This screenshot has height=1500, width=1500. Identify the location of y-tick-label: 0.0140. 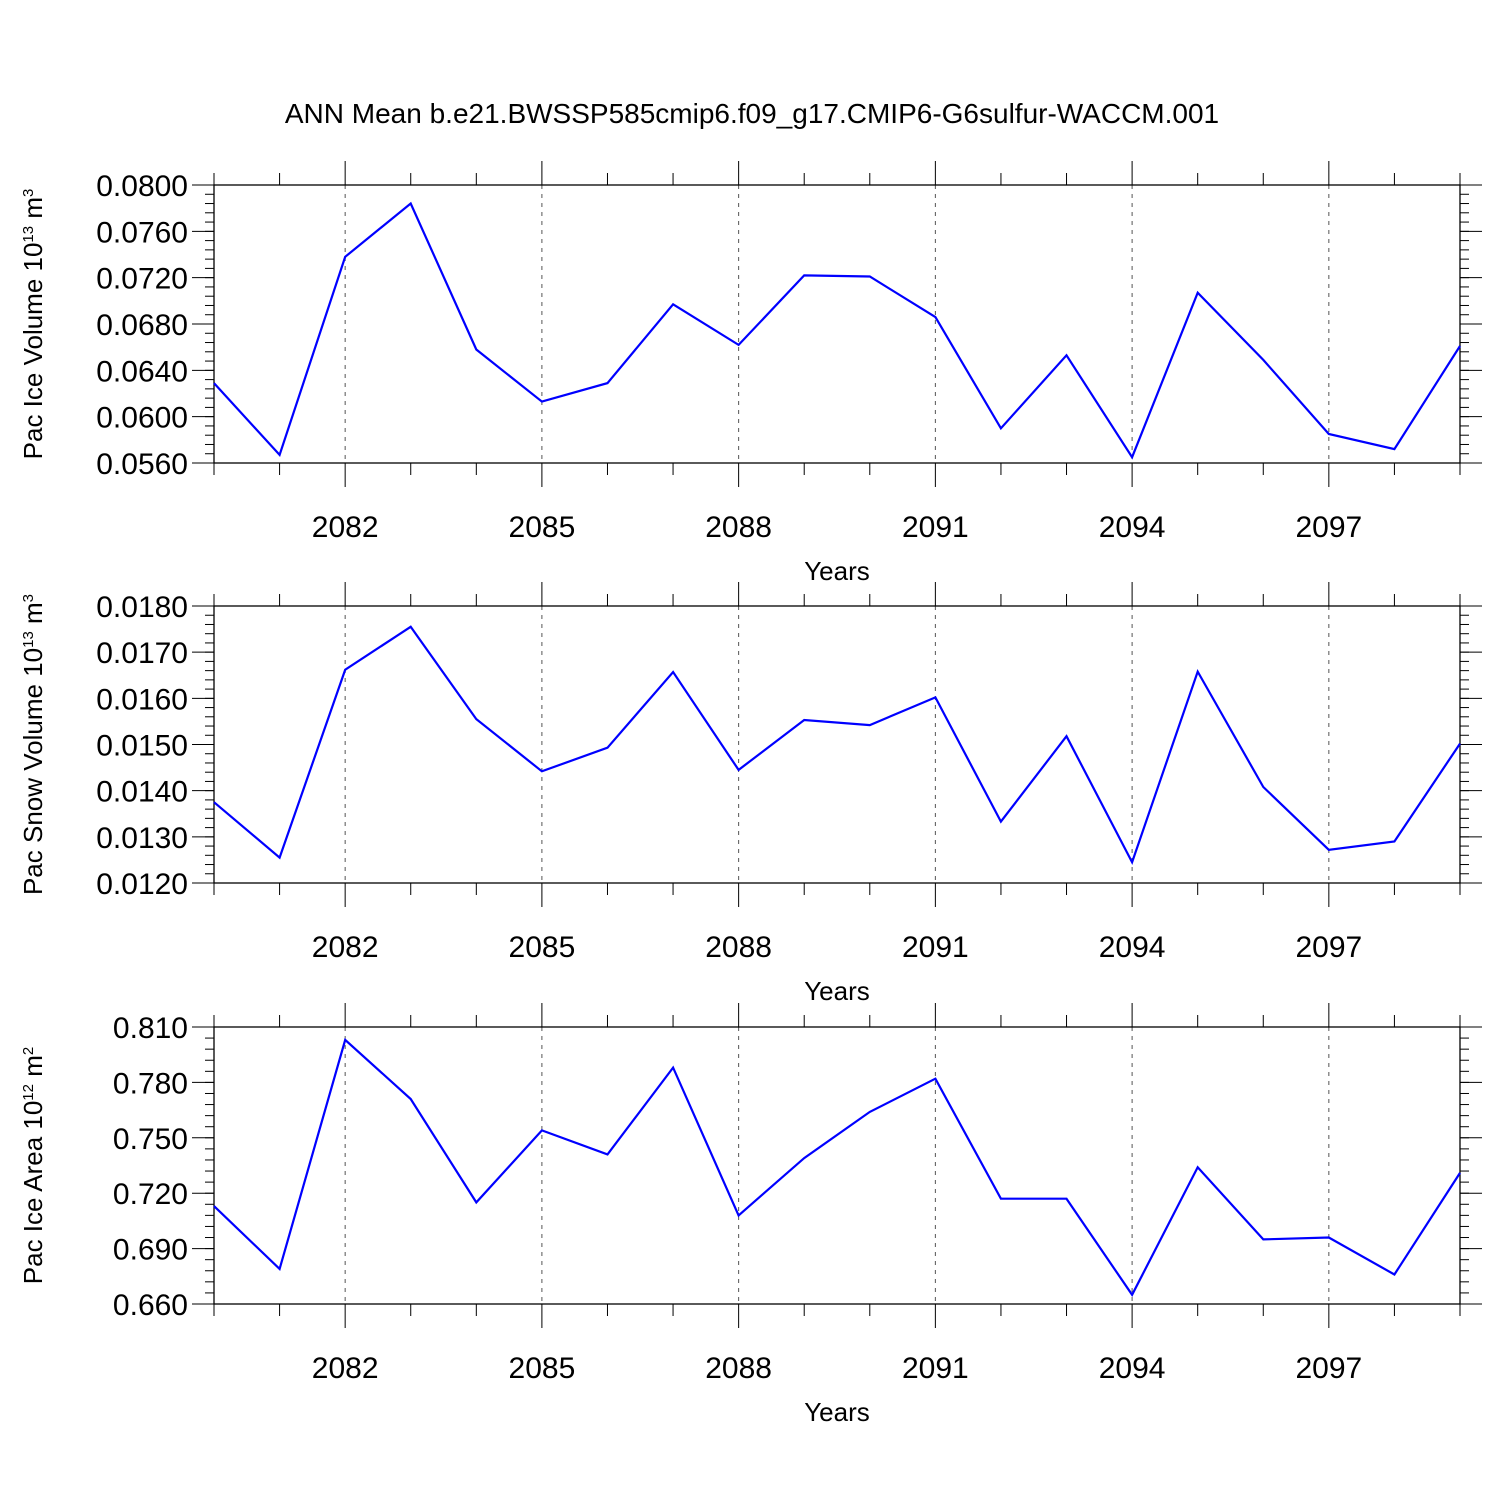
(142, 792).